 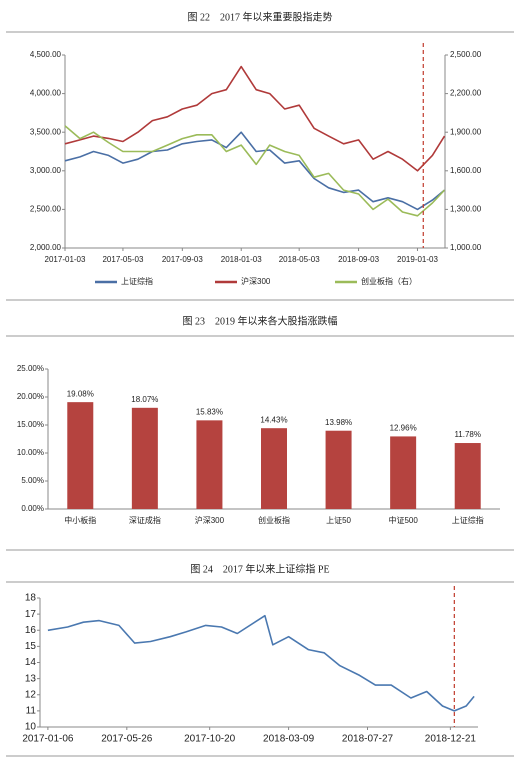 I want to click on y2-tick-label: 1,000.00, so click(x=466, y=247).